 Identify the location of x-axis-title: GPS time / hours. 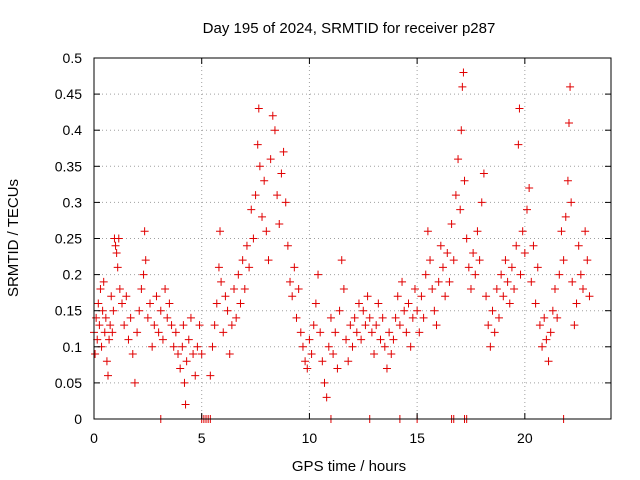
(349, 466).